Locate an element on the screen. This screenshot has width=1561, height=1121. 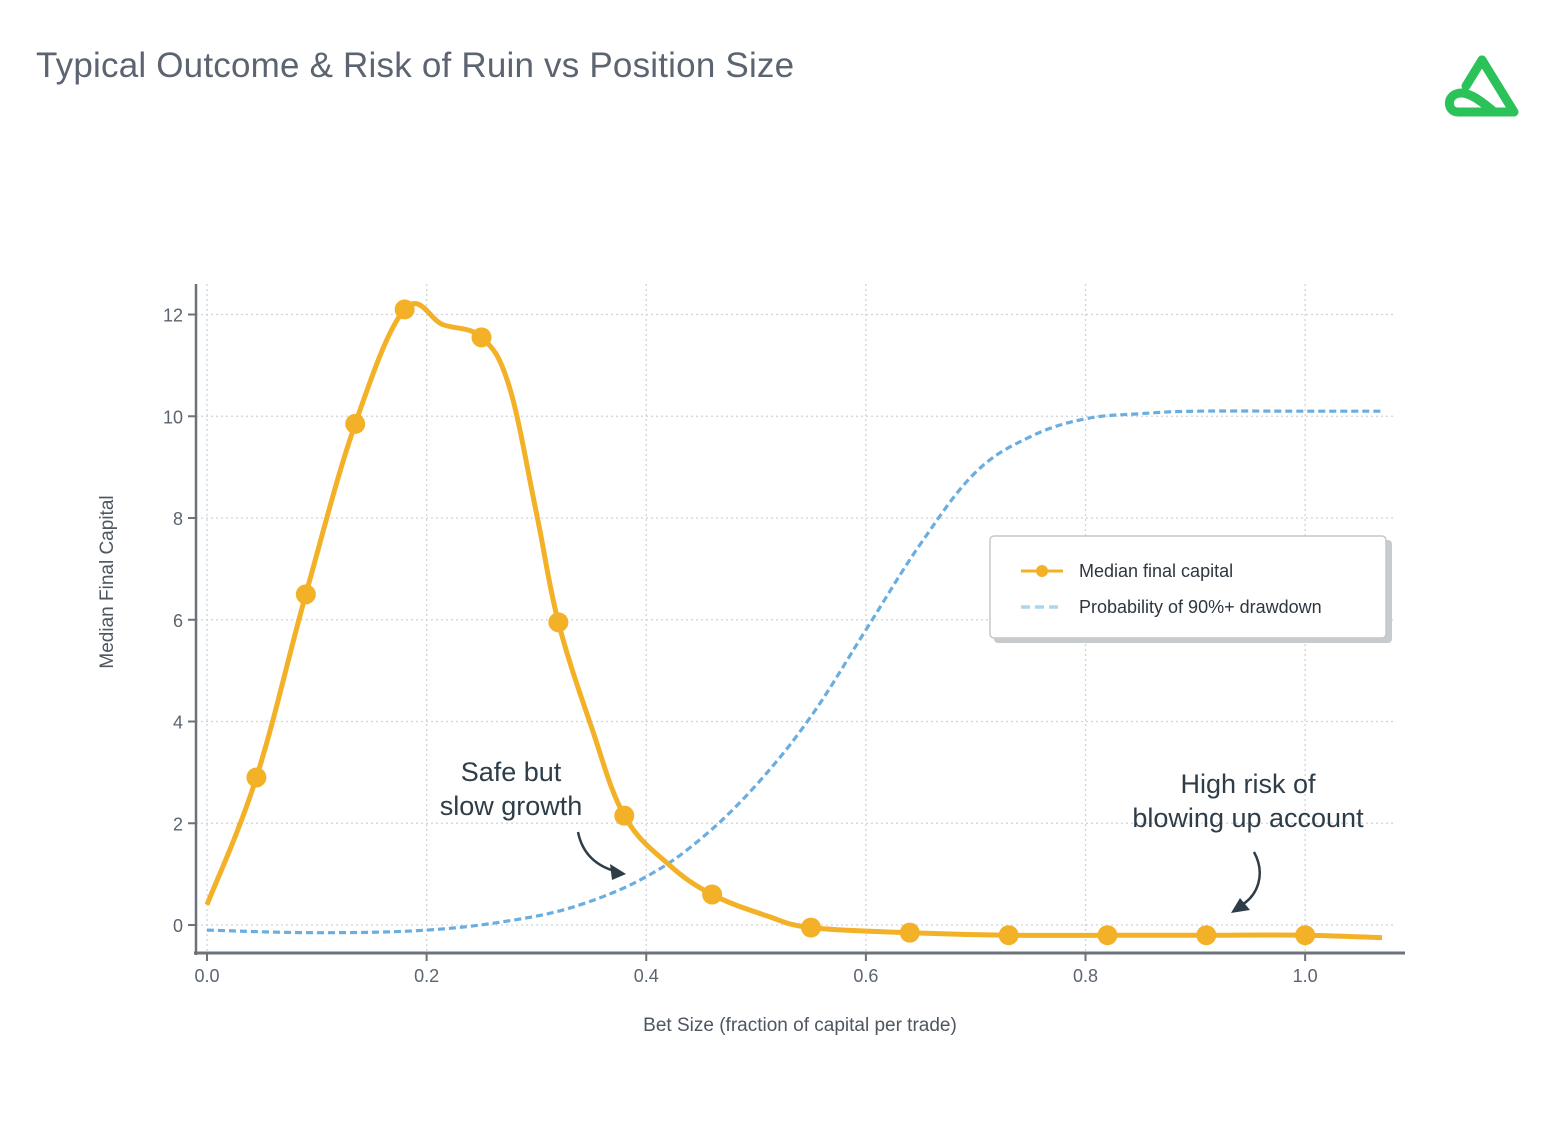
annotation-safe-line-2: slow growth is located at coordinates (511, 806).